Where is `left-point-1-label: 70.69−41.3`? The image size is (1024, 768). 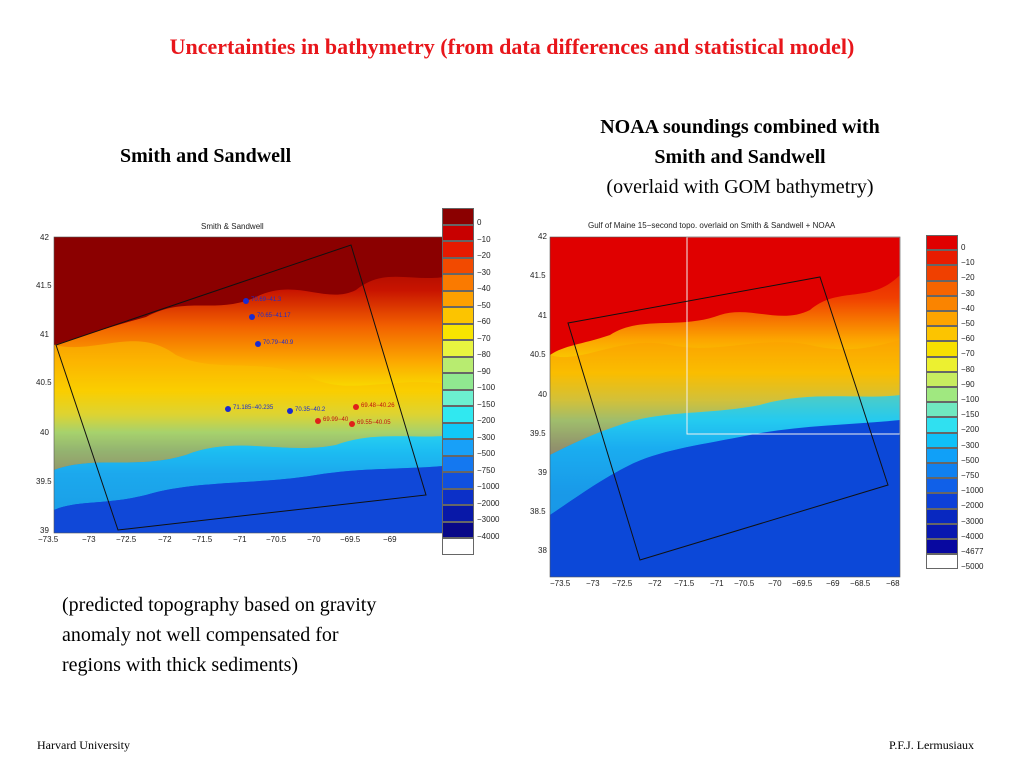
left-point-1-label: 70.69−41.3 is located at coordinates (266, 300).